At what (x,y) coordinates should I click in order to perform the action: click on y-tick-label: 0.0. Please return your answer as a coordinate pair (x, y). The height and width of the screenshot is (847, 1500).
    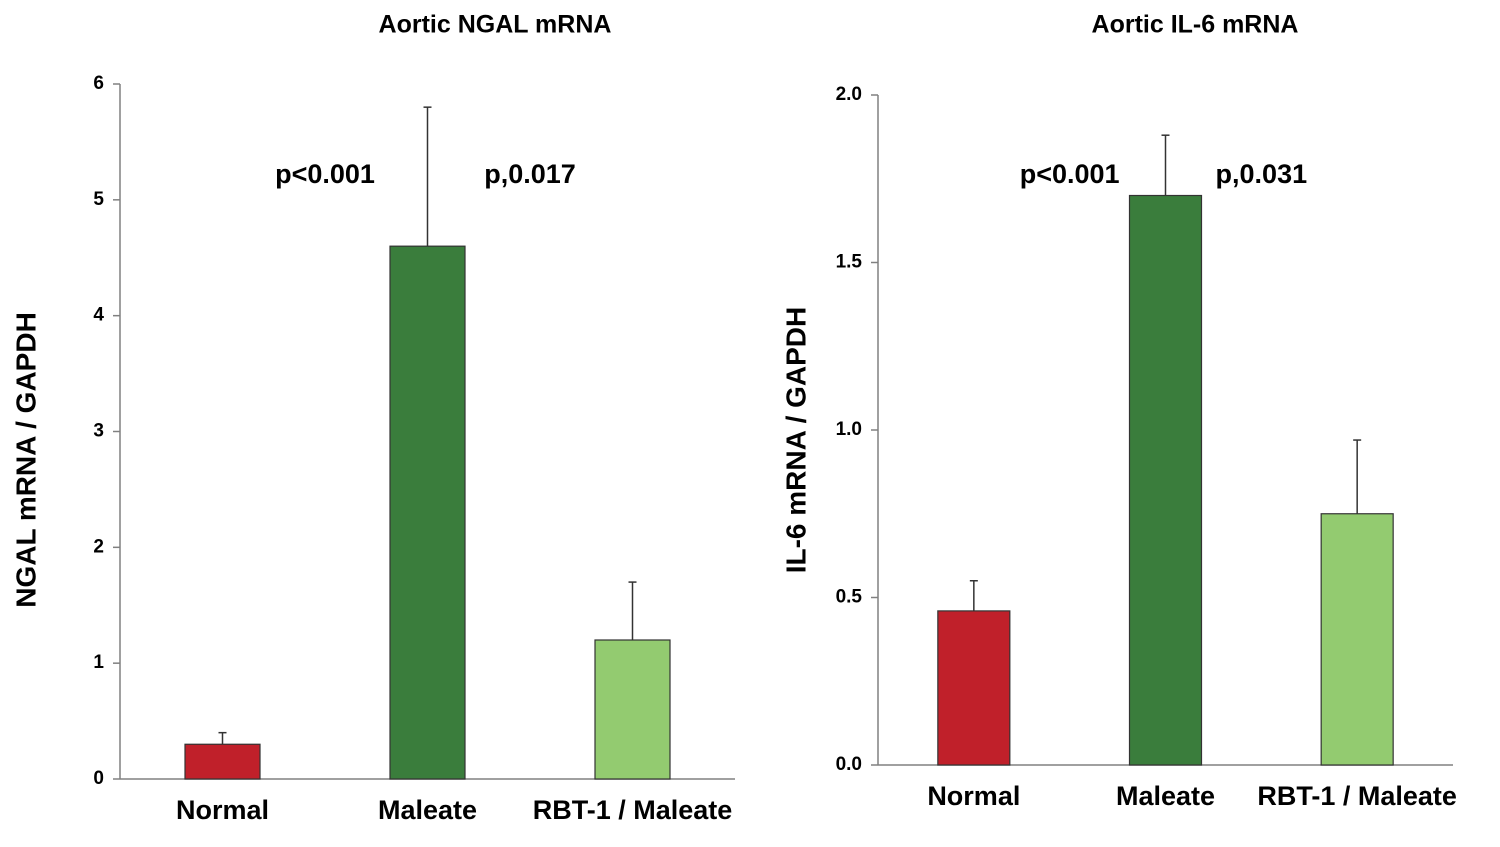
    Looking at the image, I should click on (849, 764).